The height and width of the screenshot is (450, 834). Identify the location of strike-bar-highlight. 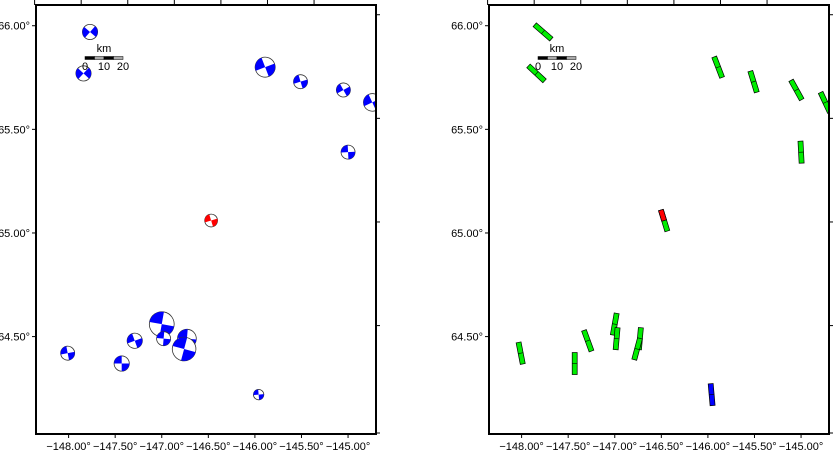
(662, 215).